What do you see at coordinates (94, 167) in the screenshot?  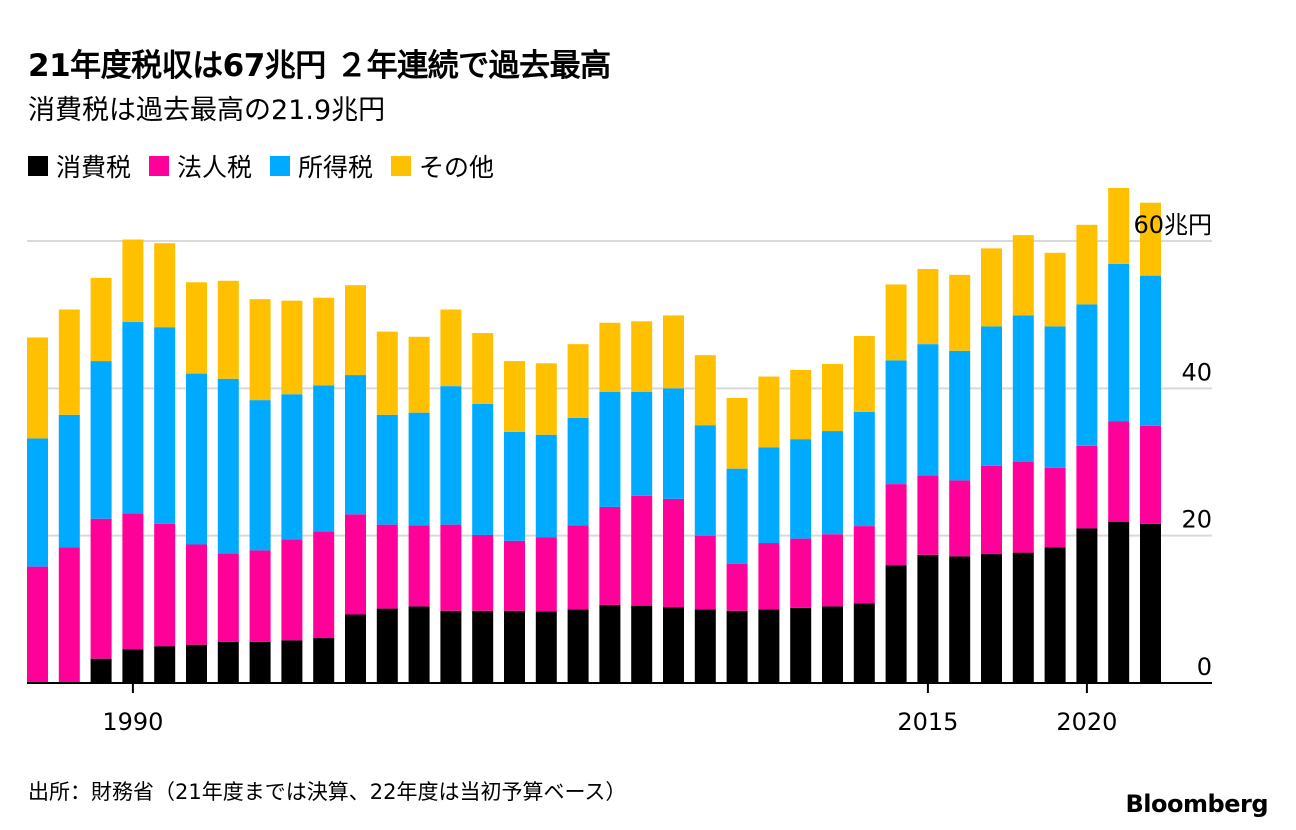 I see `legend-label-consumption: 消費税` at bounding box center [94, 167].